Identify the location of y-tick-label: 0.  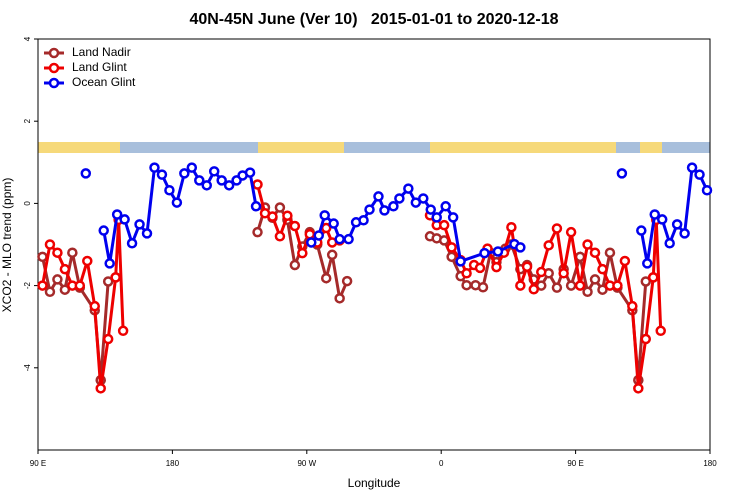
(27, 203).